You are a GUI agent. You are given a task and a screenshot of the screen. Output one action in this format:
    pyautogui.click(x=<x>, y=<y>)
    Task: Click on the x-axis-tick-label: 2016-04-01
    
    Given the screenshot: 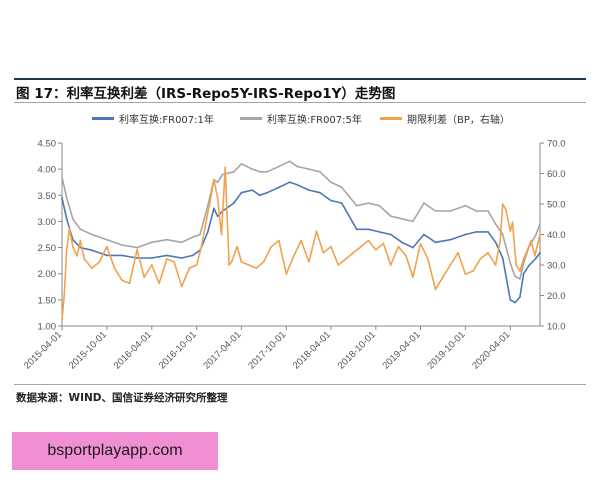 What is the action you would take?
    pyautogui.click(x=133, y=350)
    